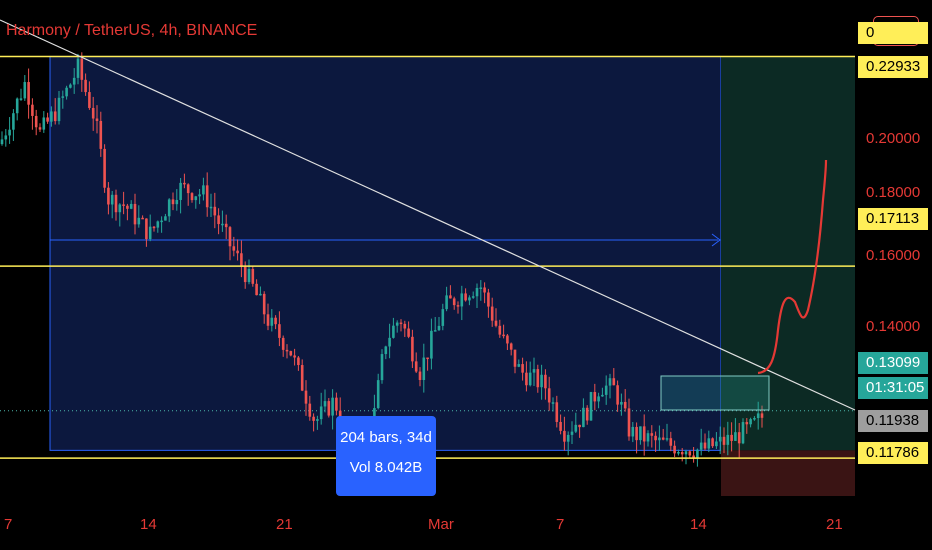 This screenshot has height=550, width=932. I want to click on y-tick: 0.18000, so click(893, 192).